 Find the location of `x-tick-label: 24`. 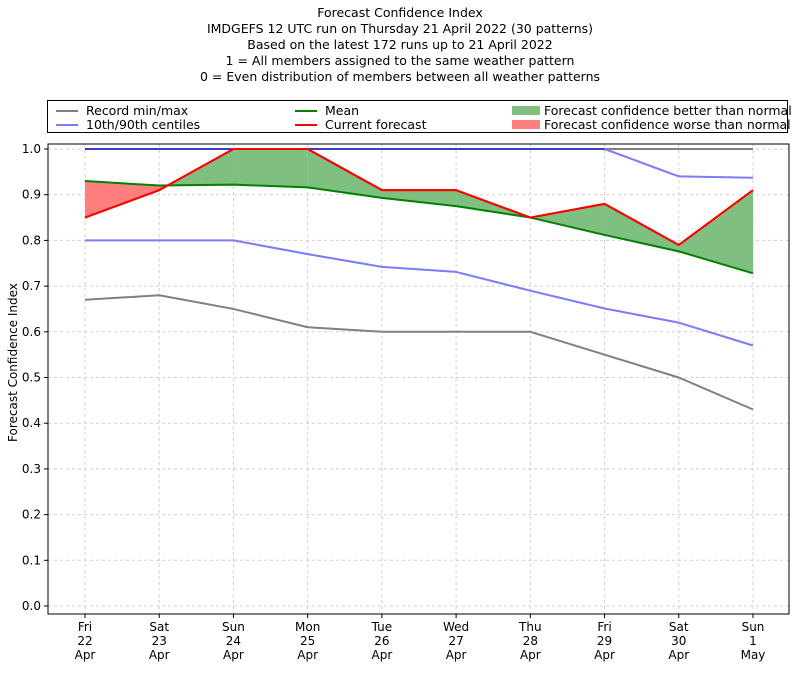

x-tick-label: 24 is located at coordinates (233, 641).